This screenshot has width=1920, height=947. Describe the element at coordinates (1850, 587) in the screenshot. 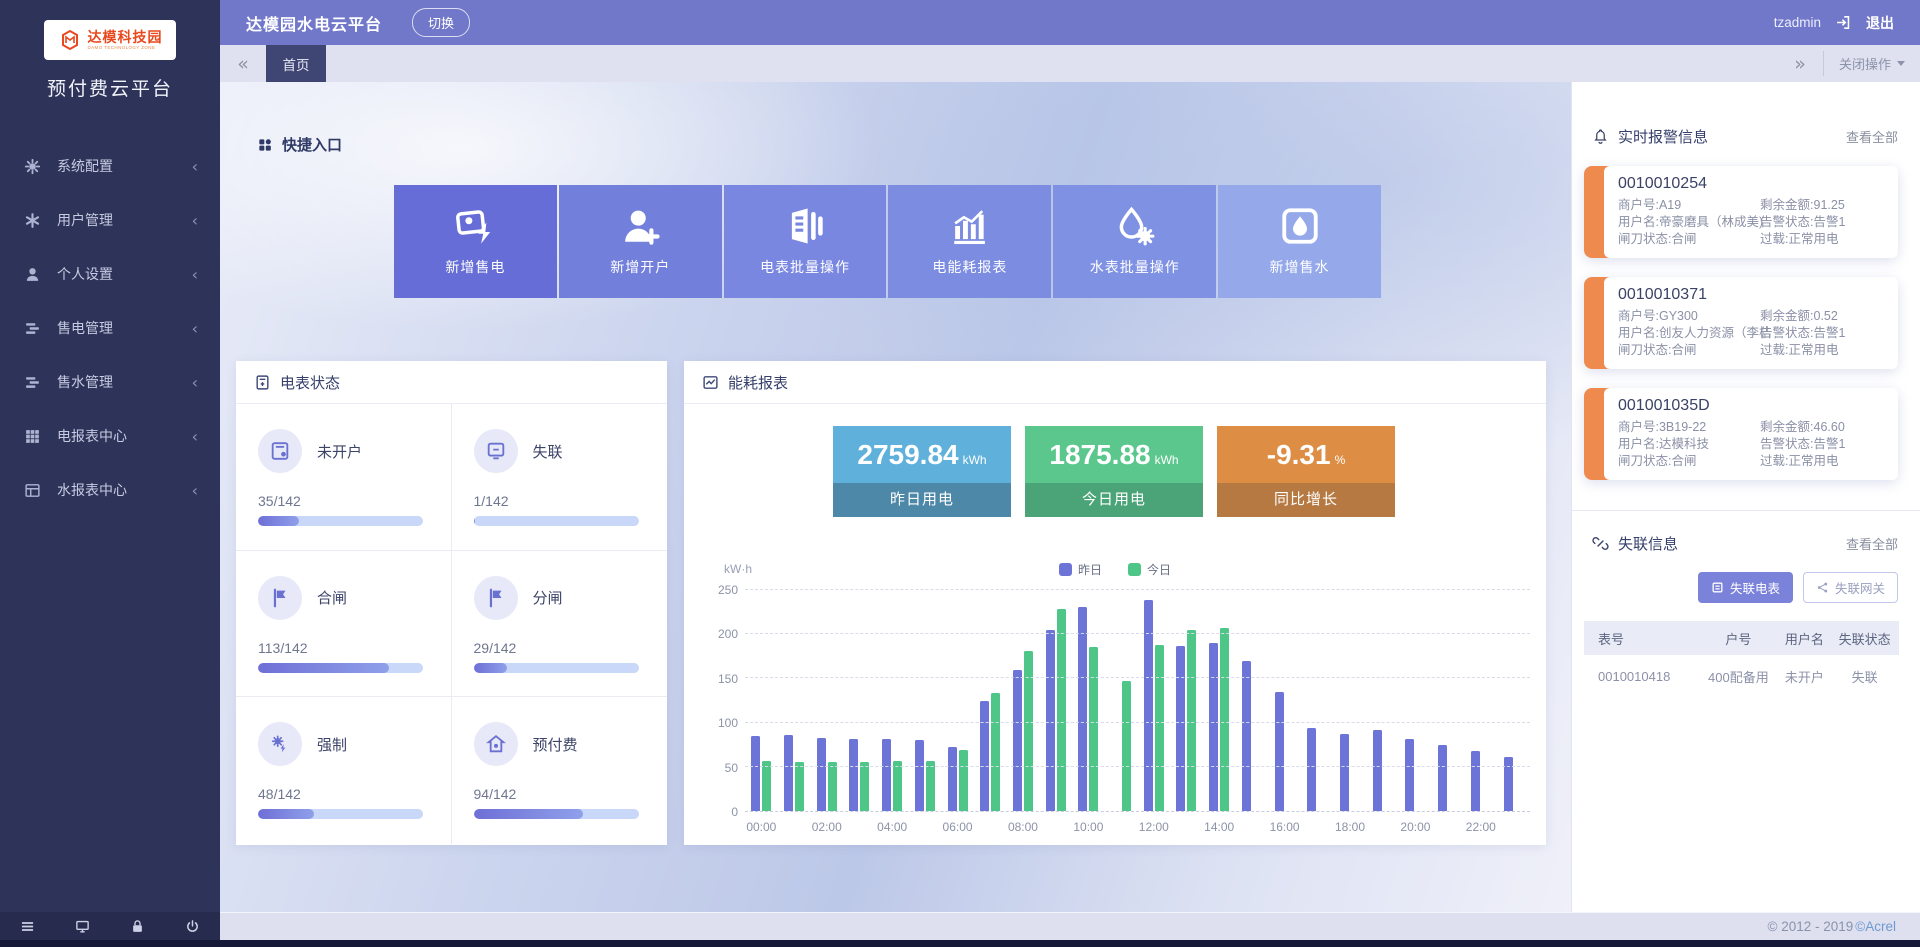

I see `offline-filter-失联网关: 失联网关` at that location.